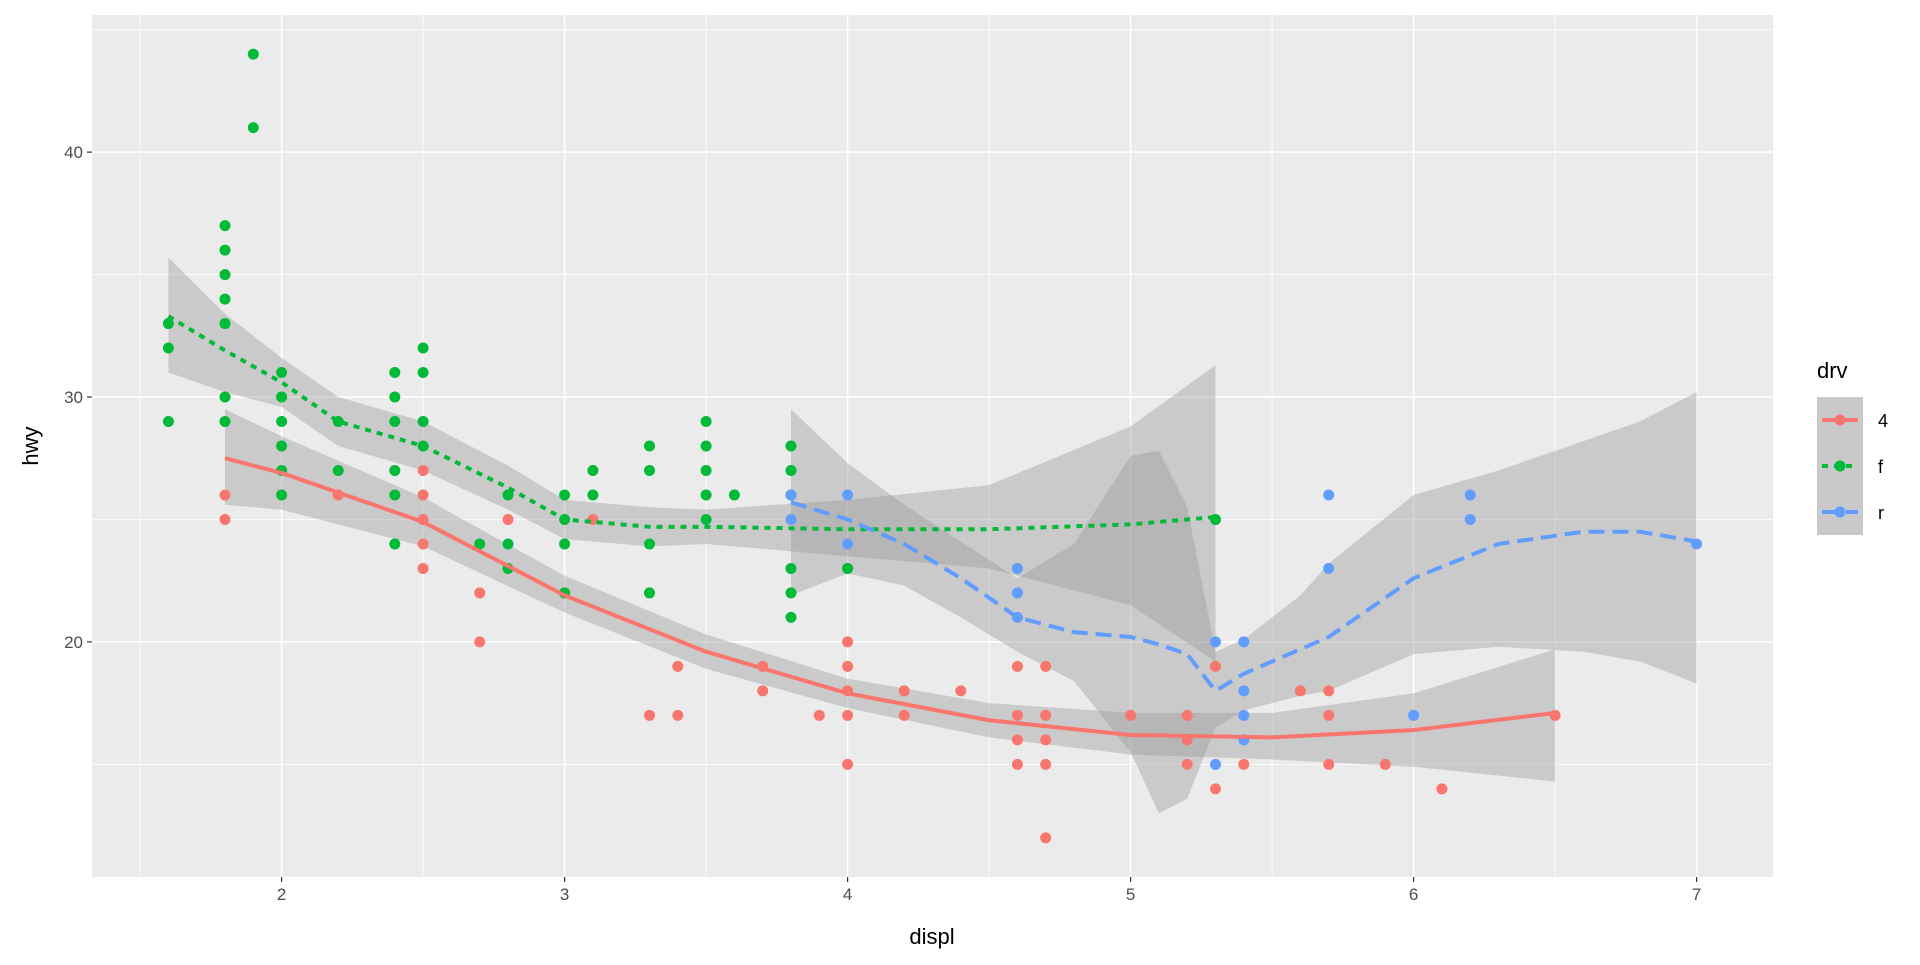 The width and height of the screenshot is (1920, 965). I want to click on legend: drv 4 f r, so click(1852, 446).